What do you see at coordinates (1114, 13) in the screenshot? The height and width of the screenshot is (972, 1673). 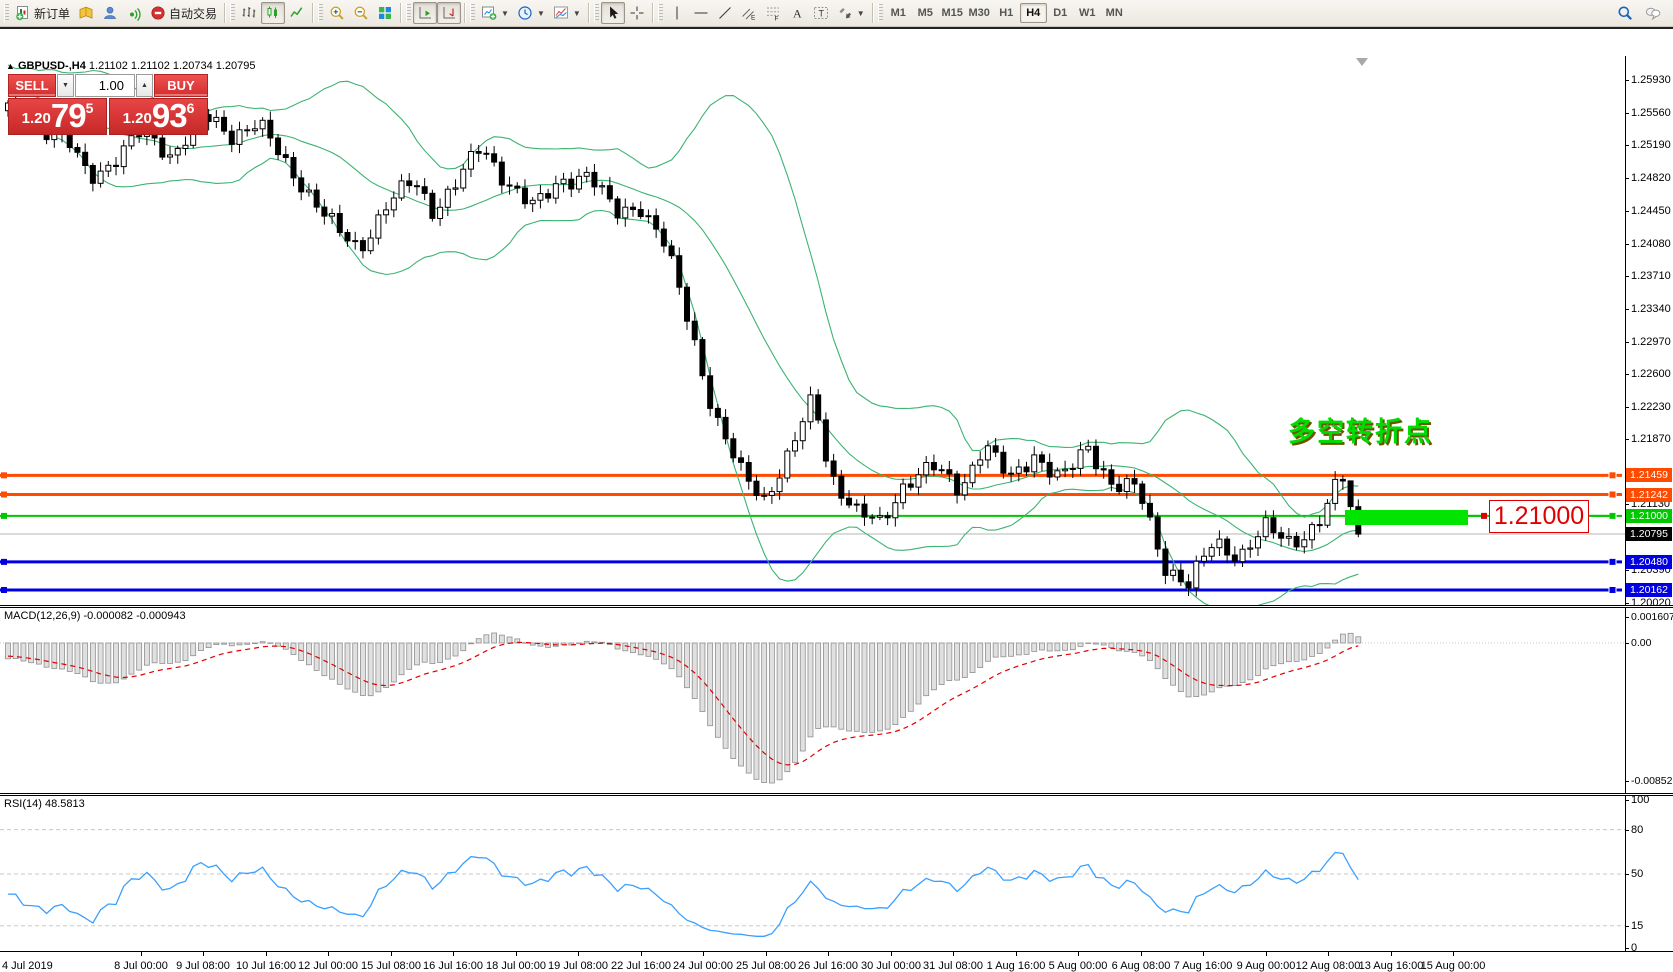 I see `timeframe-mn-button: MN` at bounding box center [1114, 13].